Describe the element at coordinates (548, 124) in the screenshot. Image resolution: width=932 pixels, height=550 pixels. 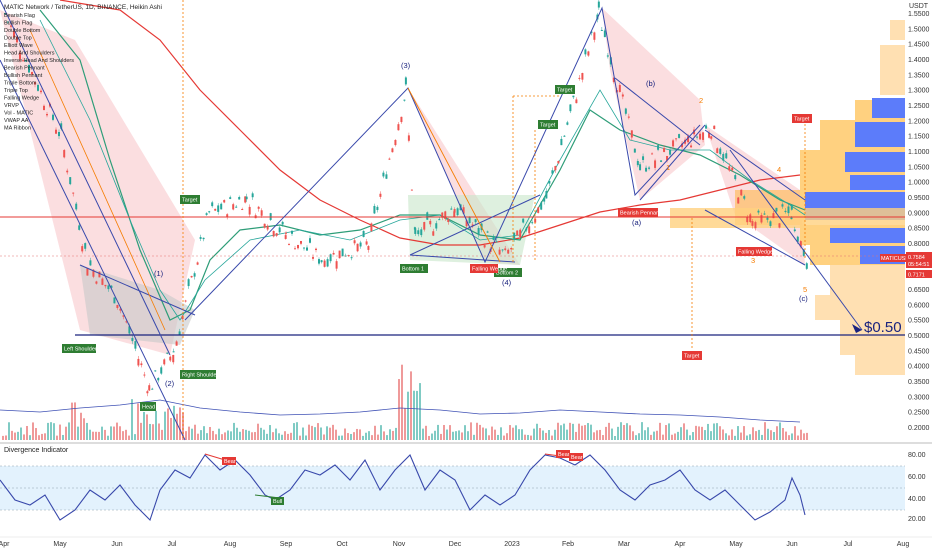
I see `target-tag-3: Target` at that location.